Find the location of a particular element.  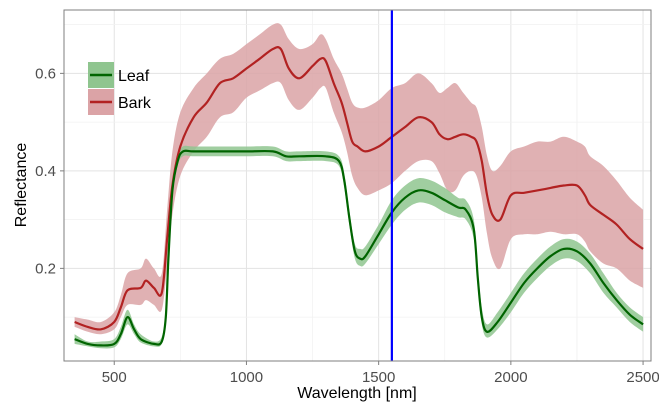

legend-item-bark: Bark is located at coordinates (120, 102).